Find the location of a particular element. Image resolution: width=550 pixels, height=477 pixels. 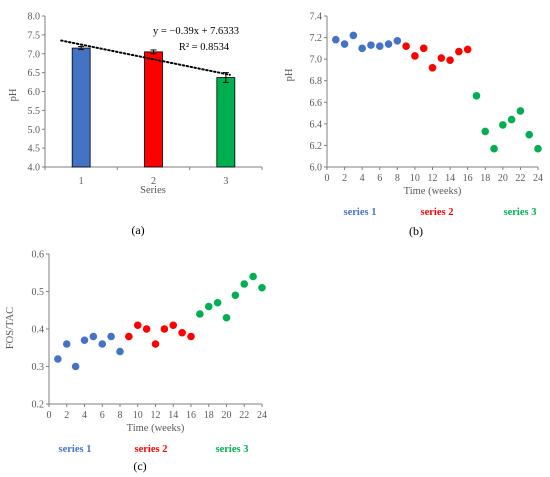

y-tick-label: 4.5 is located at coordinates (34, 149).